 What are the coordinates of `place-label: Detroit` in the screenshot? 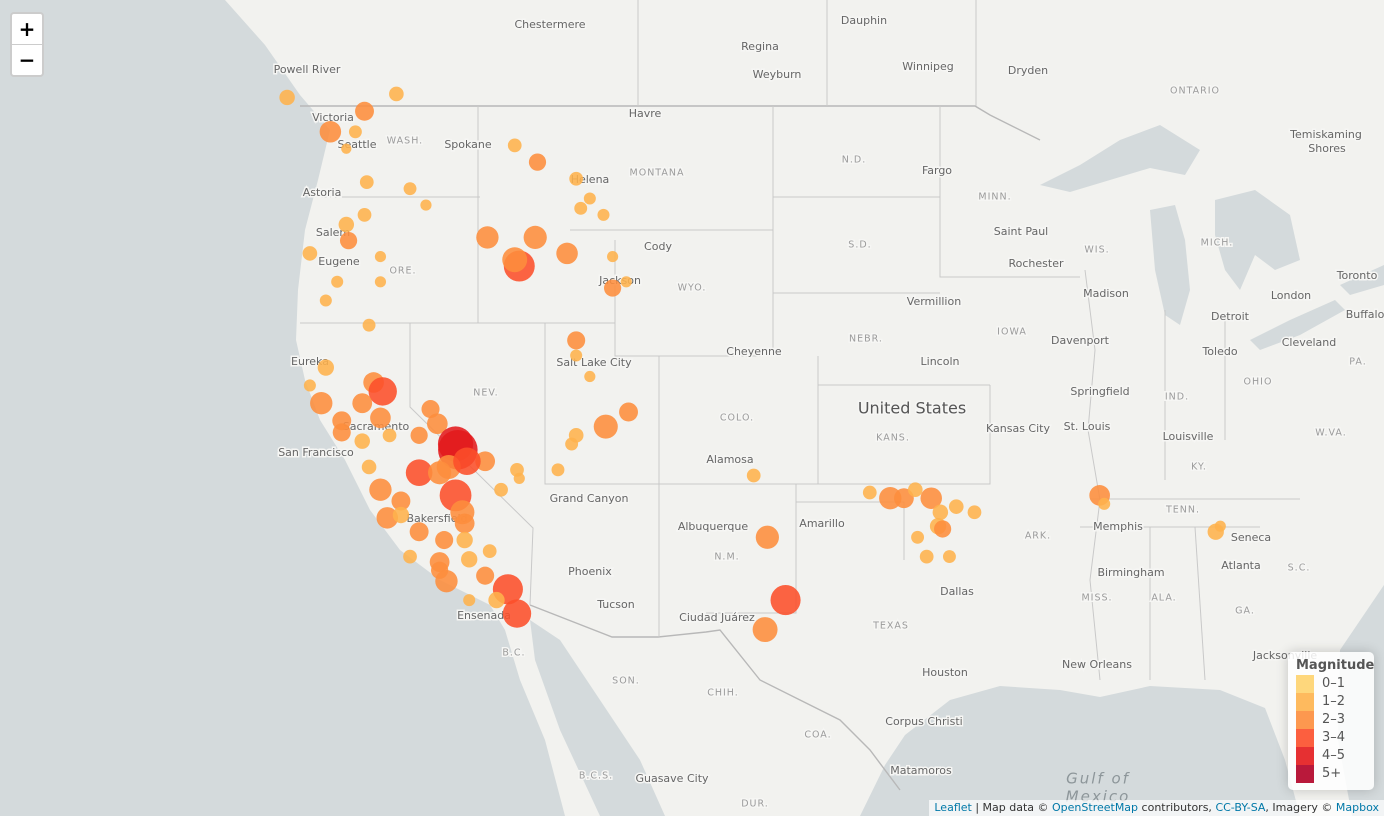 It's located at (1230, 316).